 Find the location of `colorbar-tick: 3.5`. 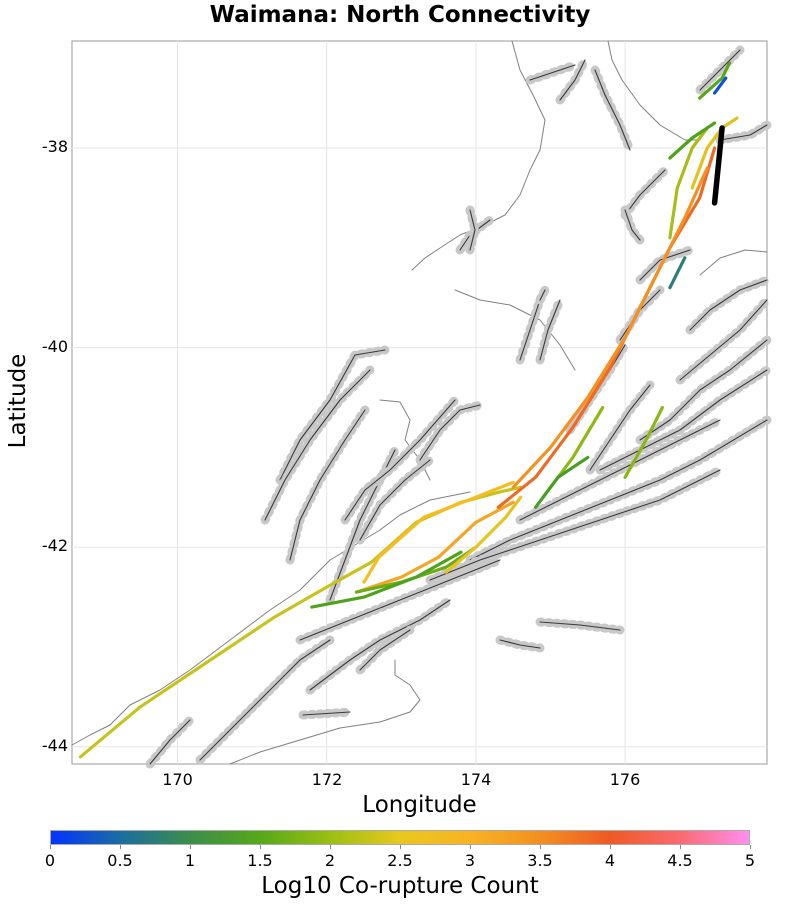

colorbar-tick: 3.5 is located at coordinates (540, 860).